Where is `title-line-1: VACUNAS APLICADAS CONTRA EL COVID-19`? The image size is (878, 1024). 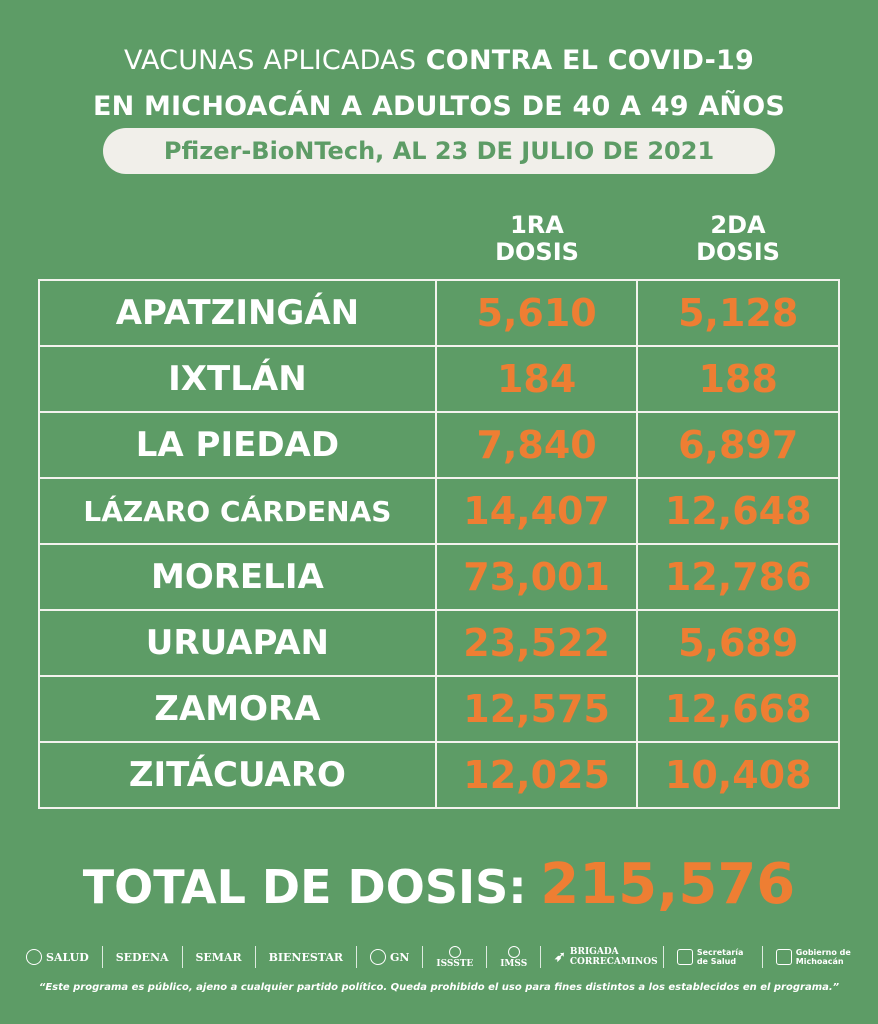
title-line-1: VACUNAS APLICADAS CONTRA EL COVID-19 is located at coordinates (439, 61).